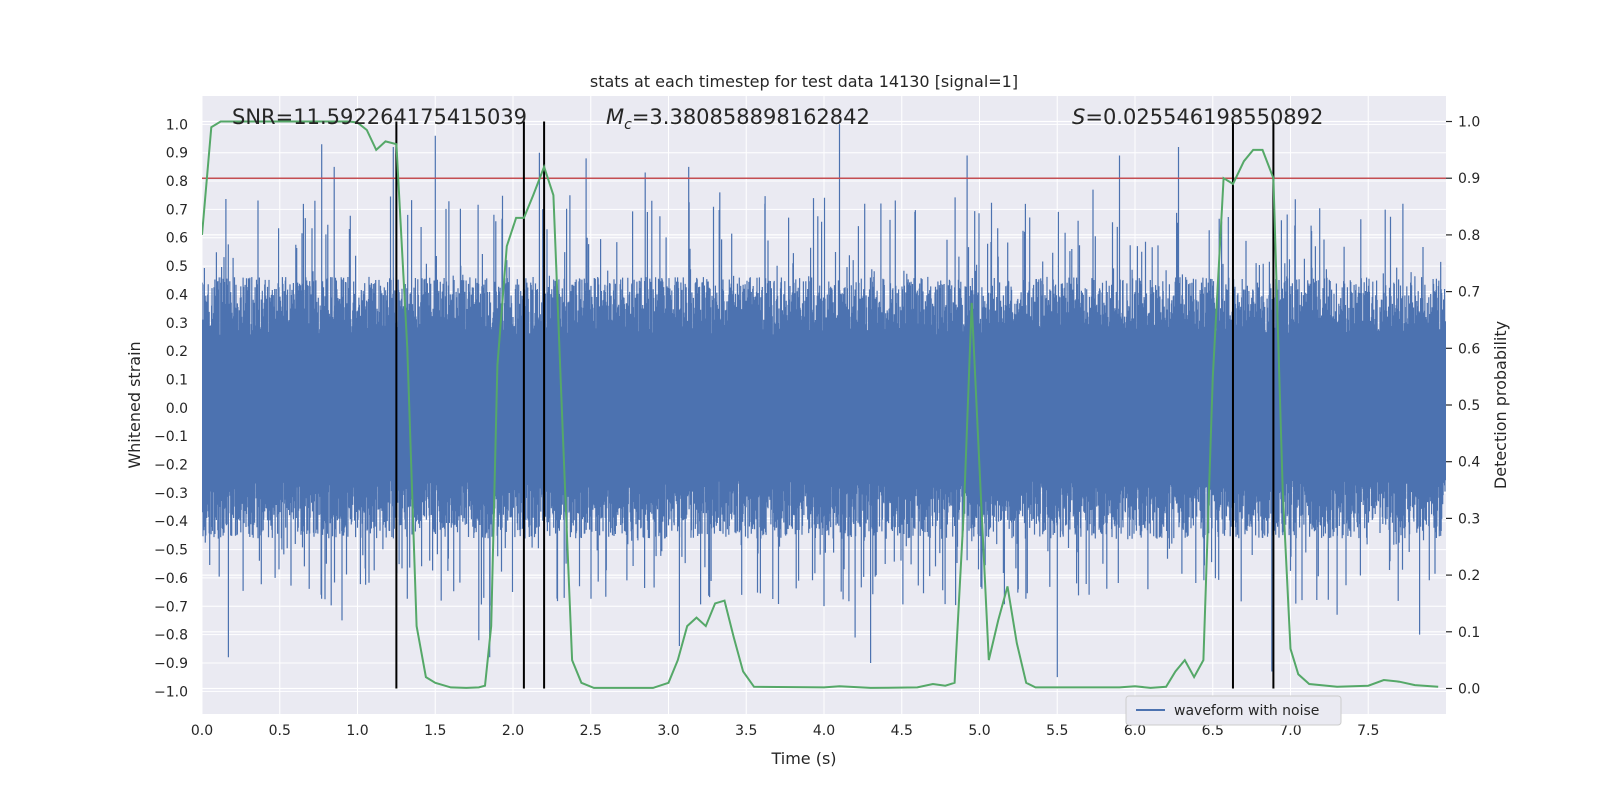 The width and height of the screenshot is (1600, 800). Describe the element at coordinates (1246, 711) in the screenshot. I see `legend-label: waveform with noise` at that location.